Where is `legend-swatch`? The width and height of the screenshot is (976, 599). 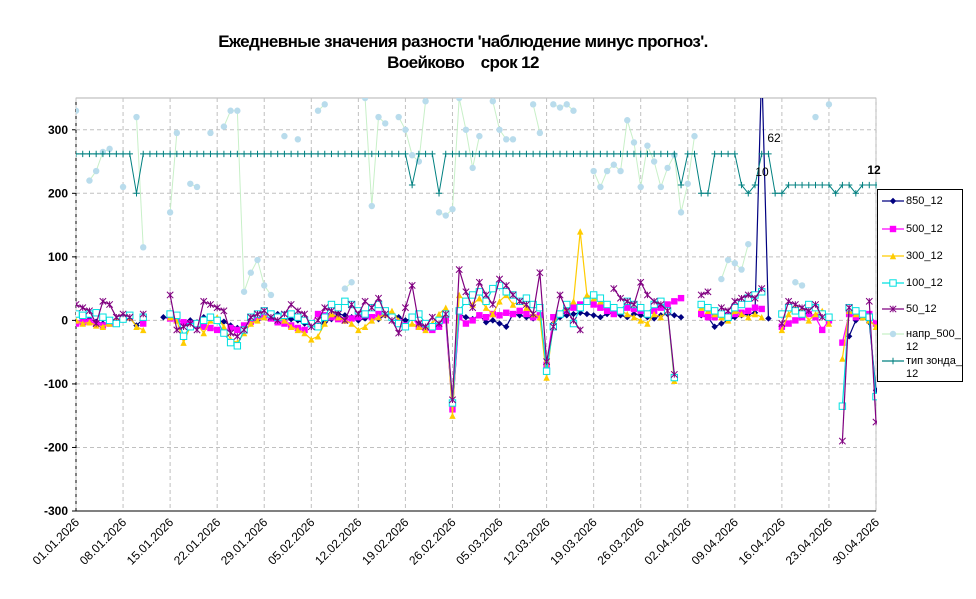
legend-swatch is located at coordinates (893, 229).